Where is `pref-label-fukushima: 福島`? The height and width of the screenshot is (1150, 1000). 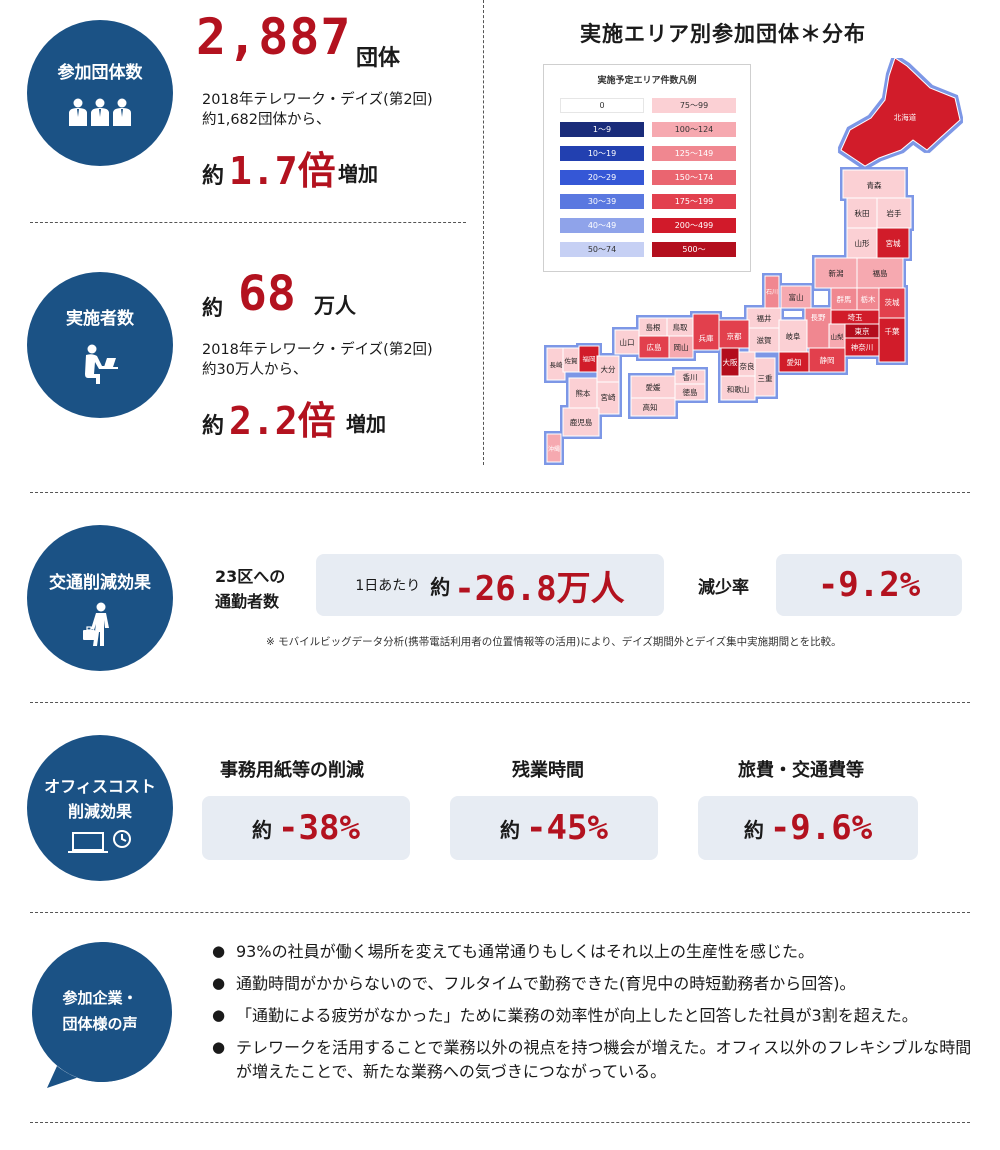
pref-label-fukushima: 福島 is located at coordinates (880, 273).